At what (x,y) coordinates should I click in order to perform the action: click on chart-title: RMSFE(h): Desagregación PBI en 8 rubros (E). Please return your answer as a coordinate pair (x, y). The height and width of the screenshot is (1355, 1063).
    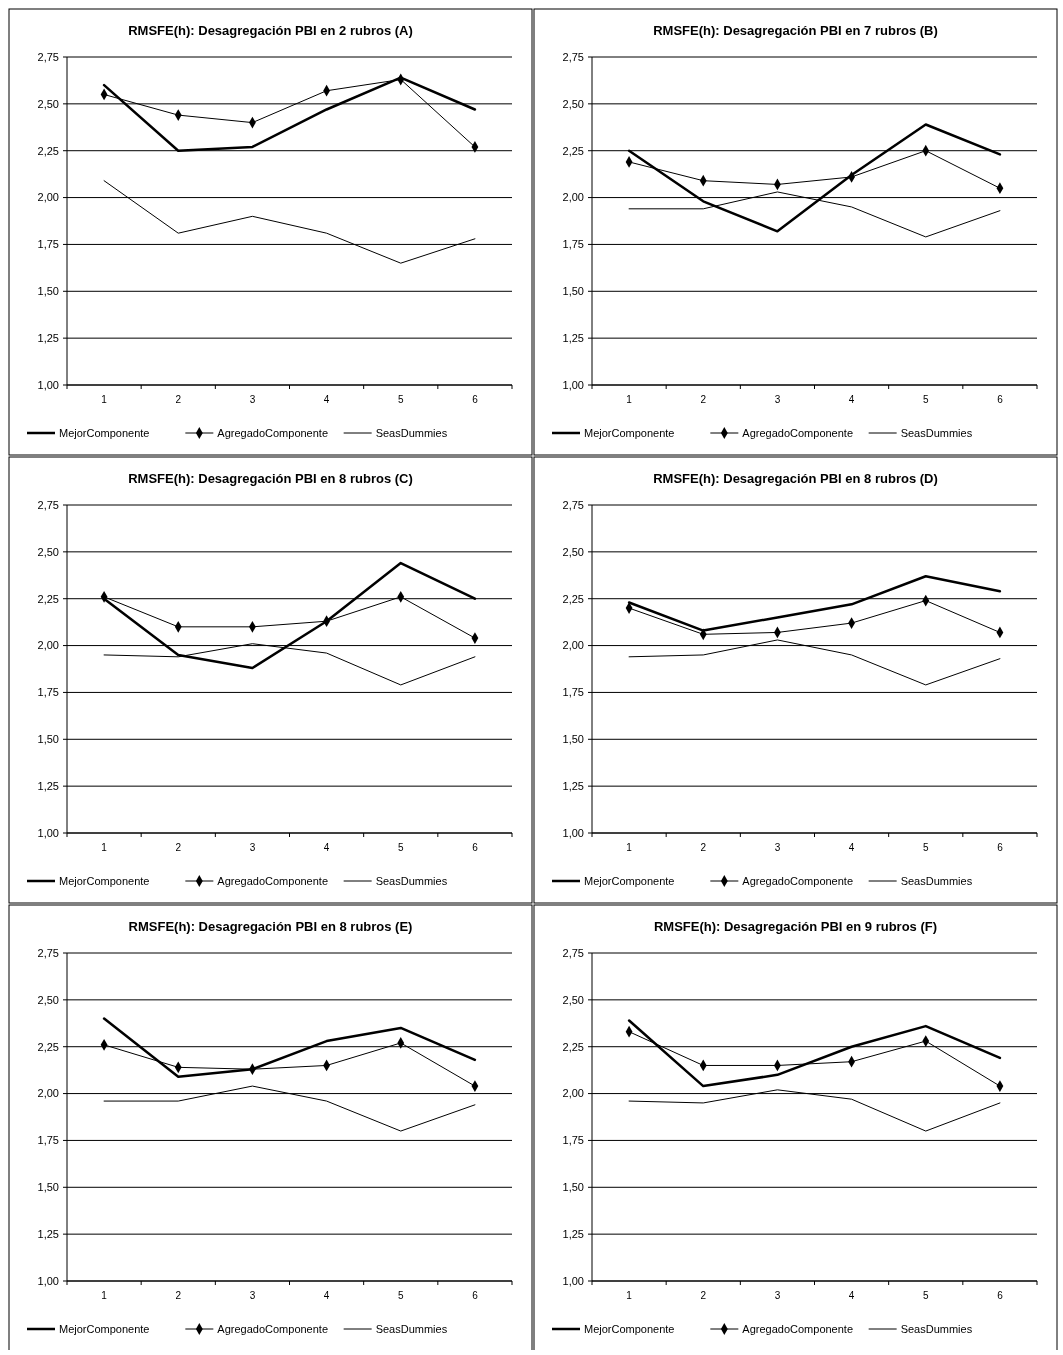
    Looking at the image, I should click on (270, 926).